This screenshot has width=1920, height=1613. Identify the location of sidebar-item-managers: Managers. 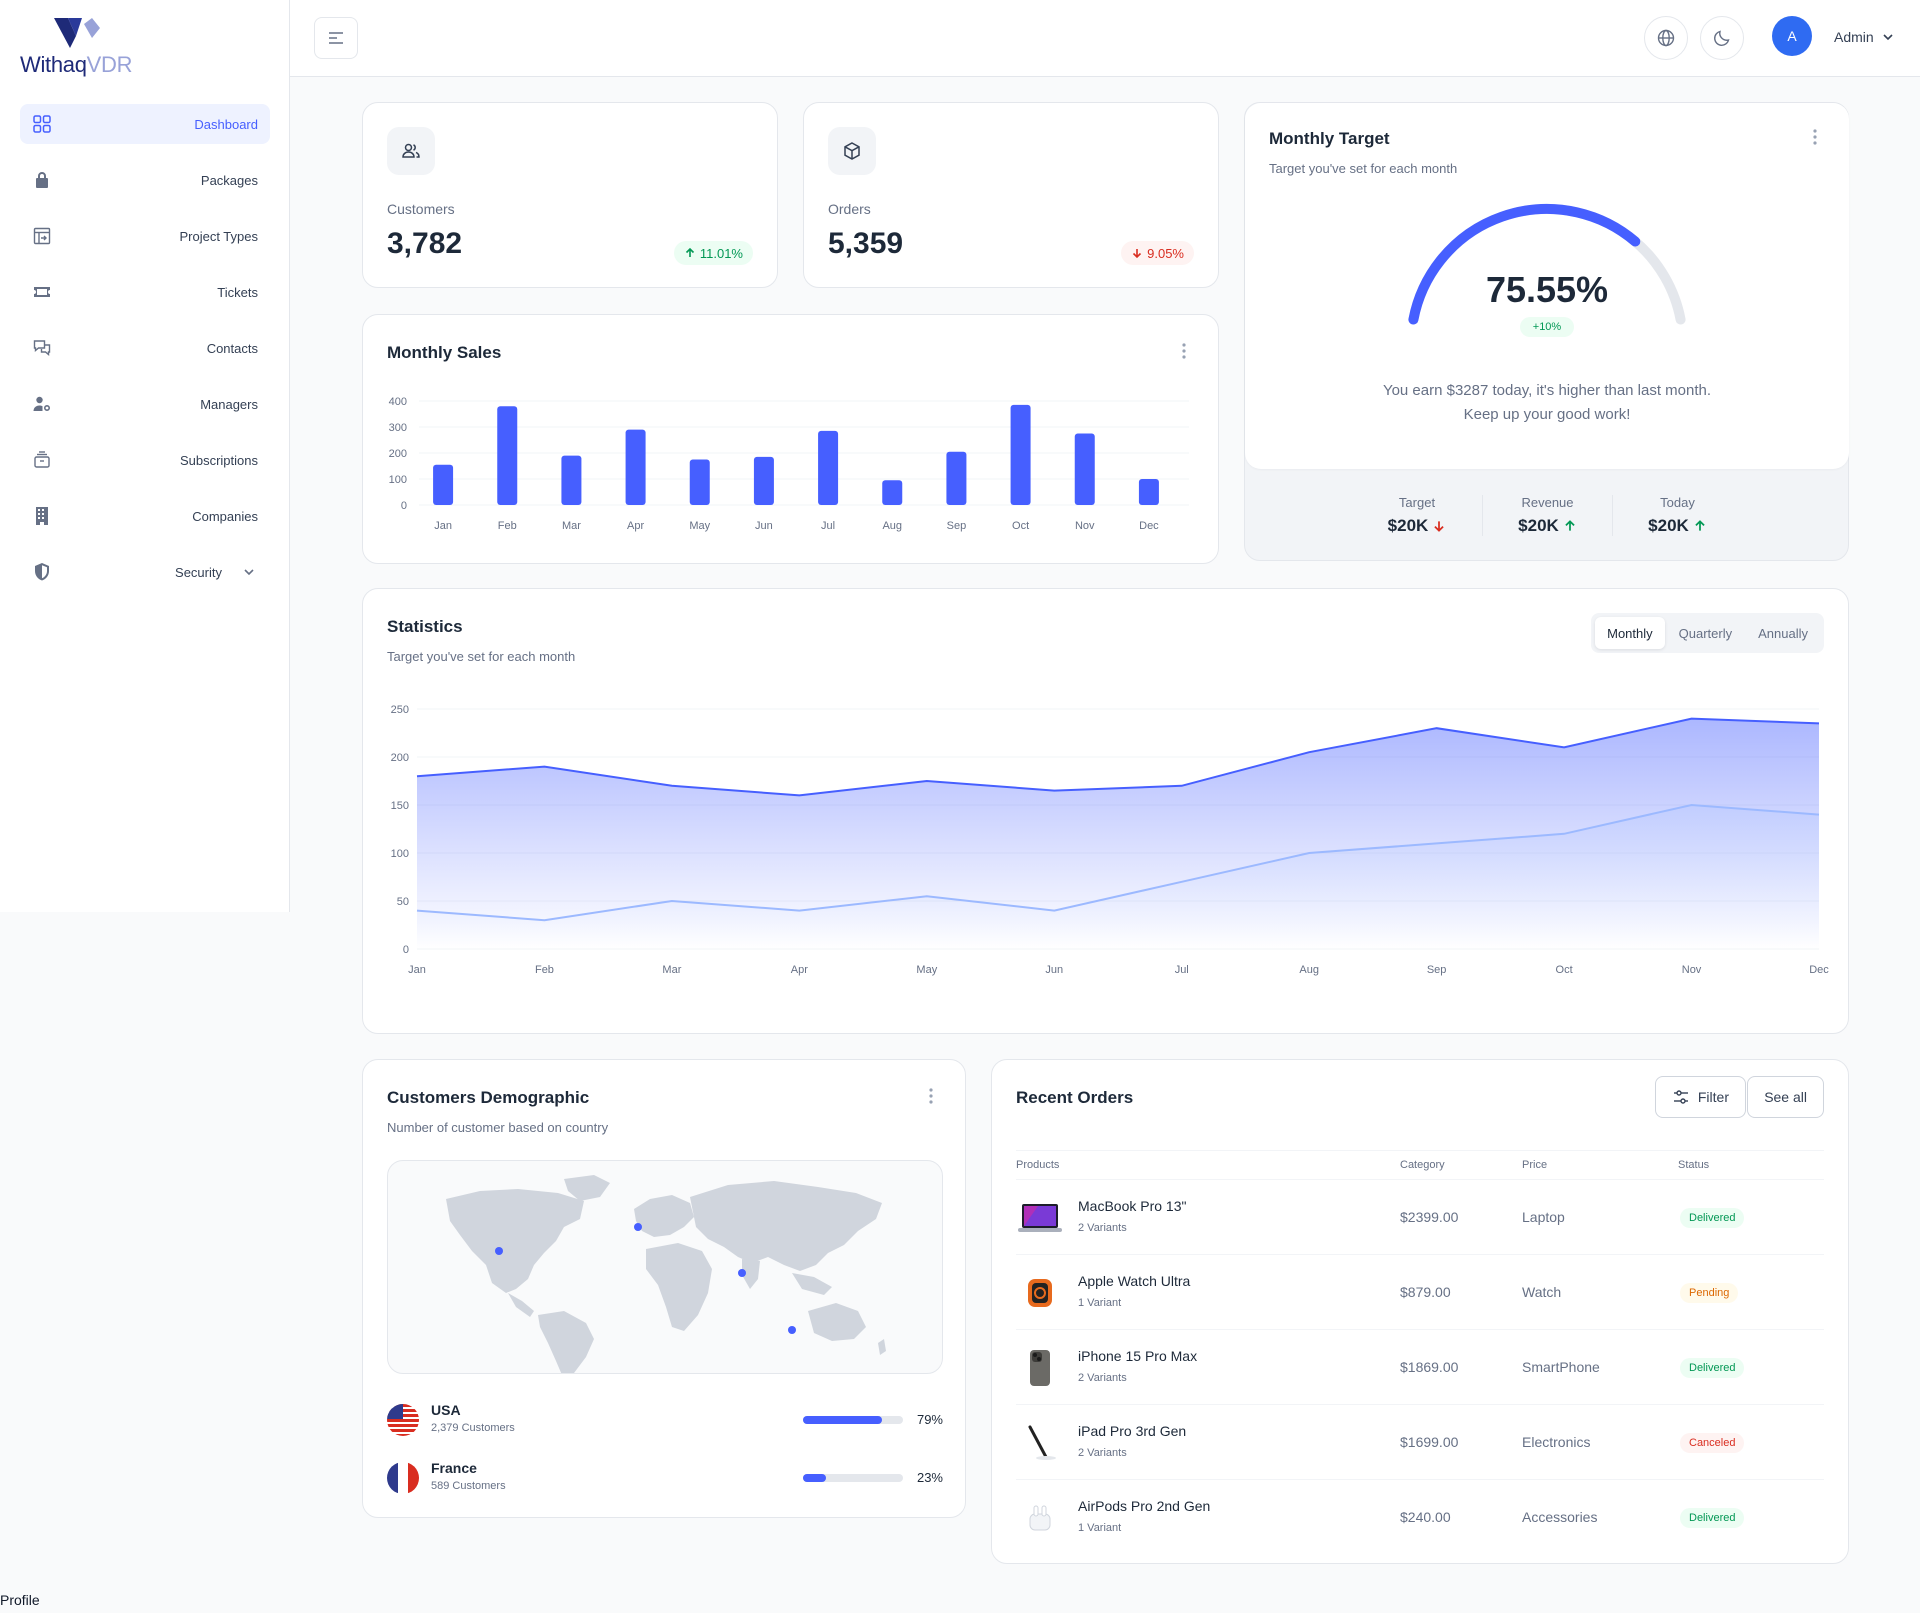
(145, 404).